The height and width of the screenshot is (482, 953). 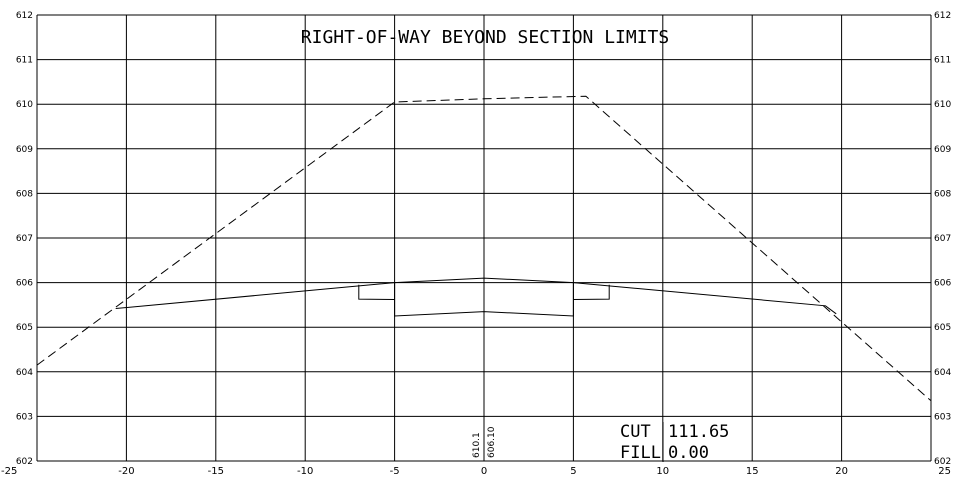 What do you see at coordinates (942, 328) in the screenshot?
I see `y-tick-label-right: 605` at bounding box center [942, 328].